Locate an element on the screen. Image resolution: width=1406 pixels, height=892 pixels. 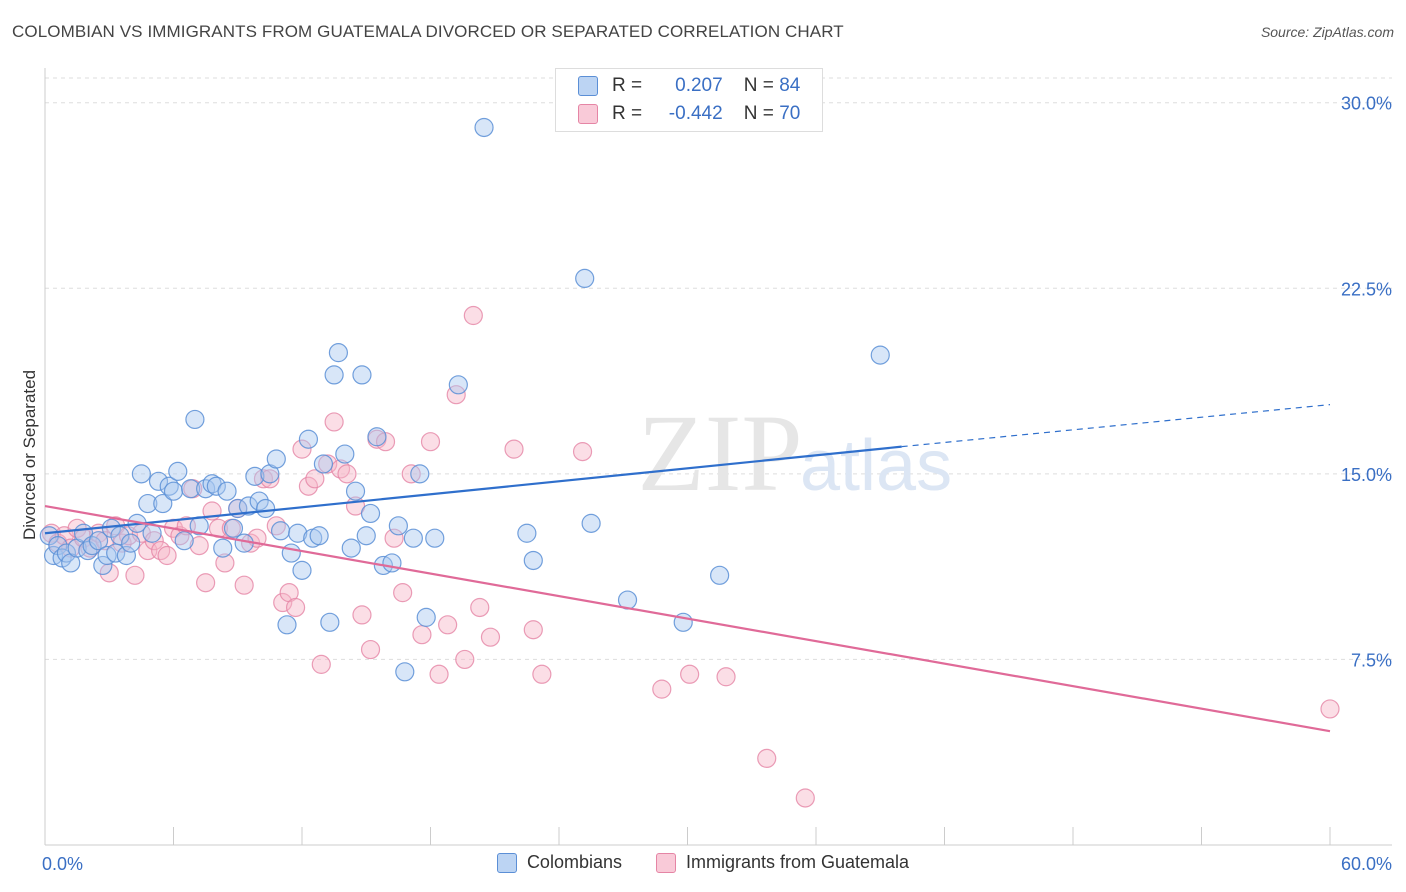
watermark-zip: ZIP is located at coordinates (720, 453).